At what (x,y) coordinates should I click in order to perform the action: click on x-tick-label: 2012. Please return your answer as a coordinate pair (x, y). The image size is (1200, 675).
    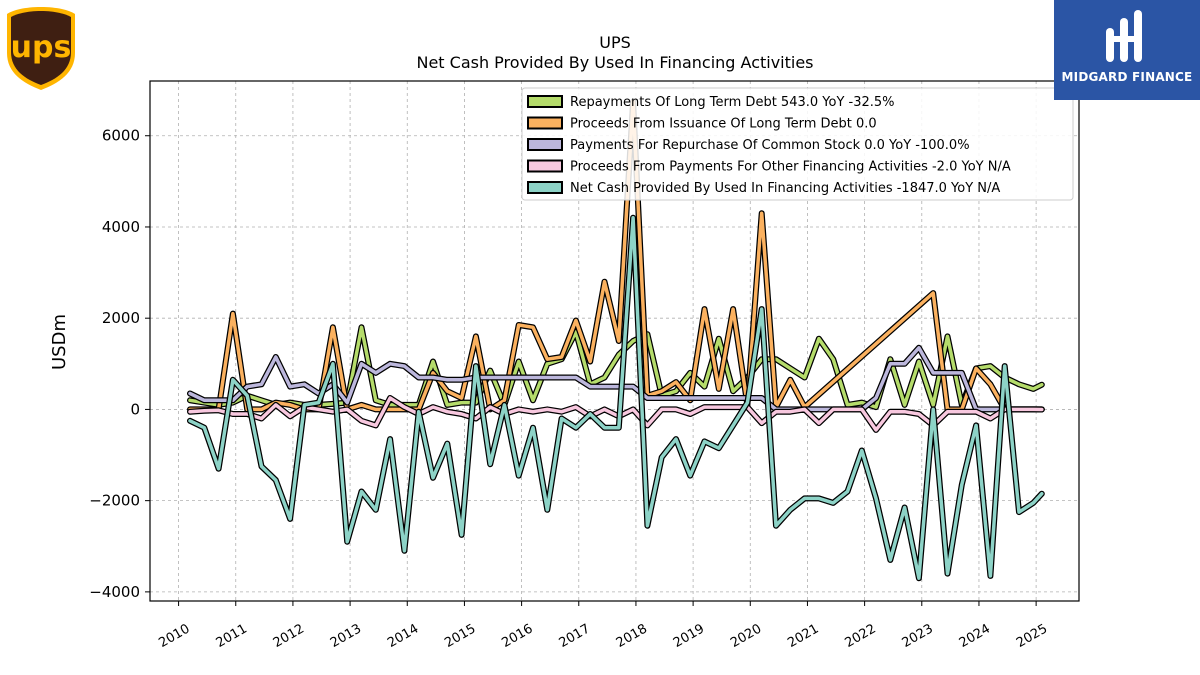
    Looking at the image, I should click on (289, 636).